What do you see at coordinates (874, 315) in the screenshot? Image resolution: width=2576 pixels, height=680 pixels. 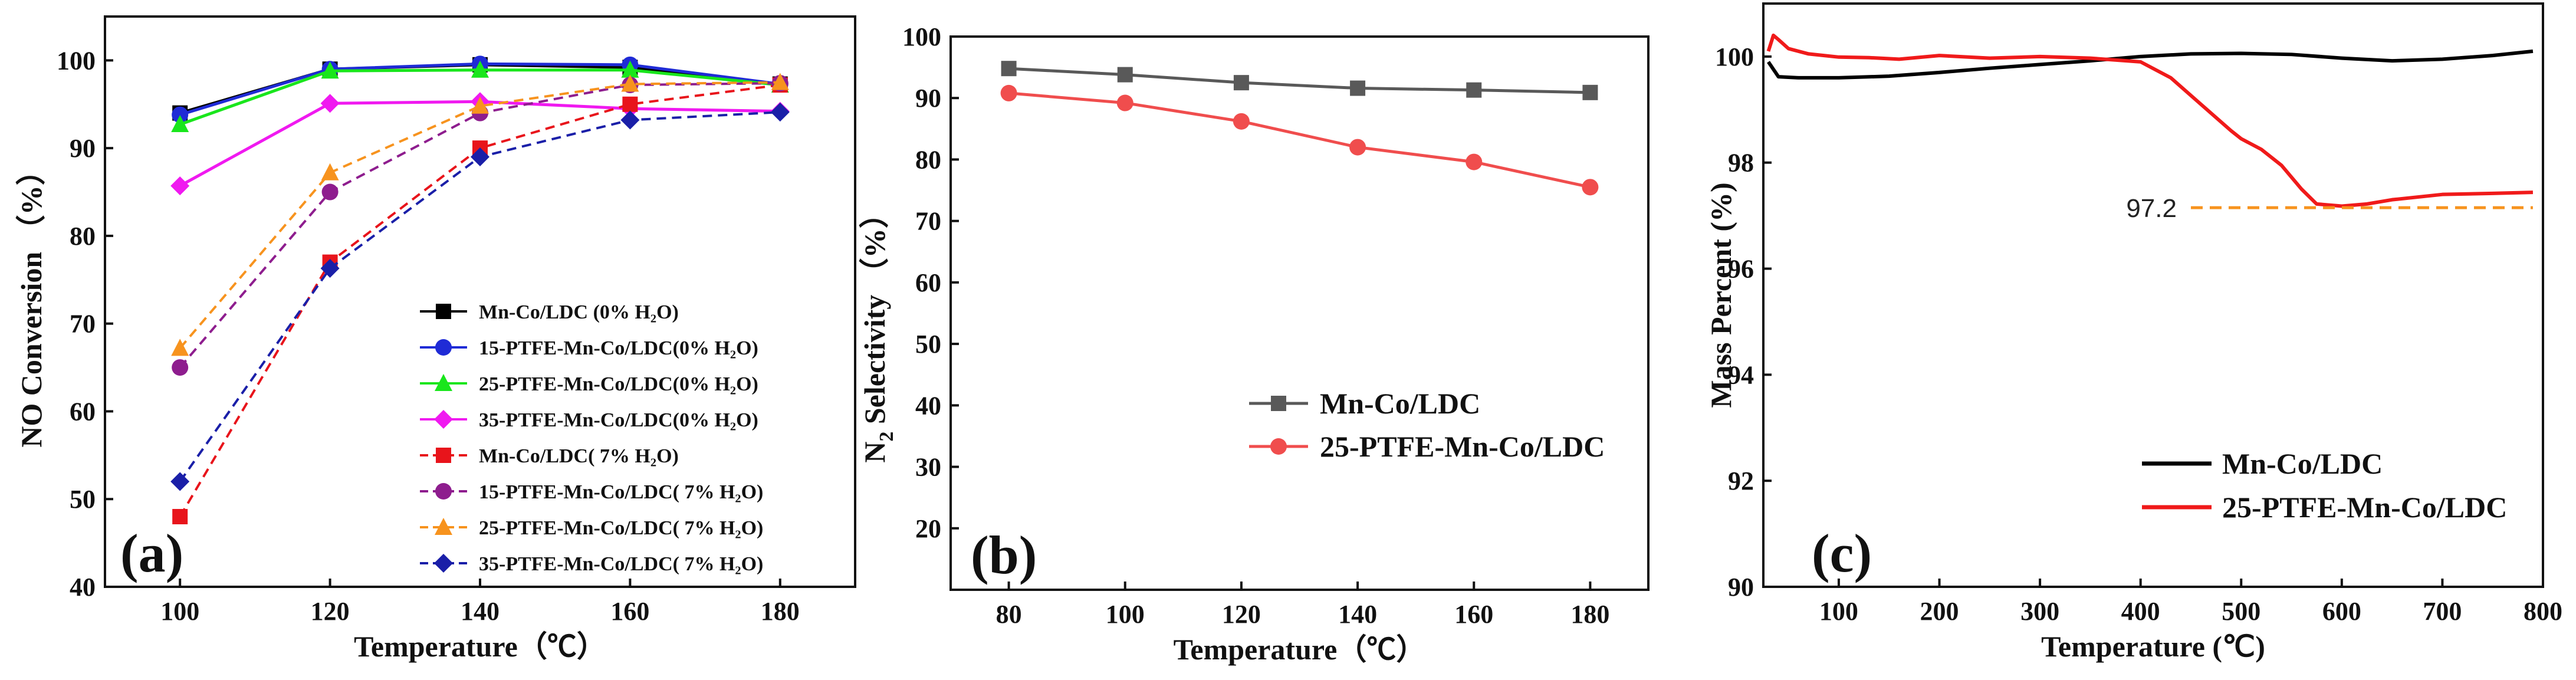 I see `y-axis-label-rest: Selectivity （%）` at bounding box center [874, 315].